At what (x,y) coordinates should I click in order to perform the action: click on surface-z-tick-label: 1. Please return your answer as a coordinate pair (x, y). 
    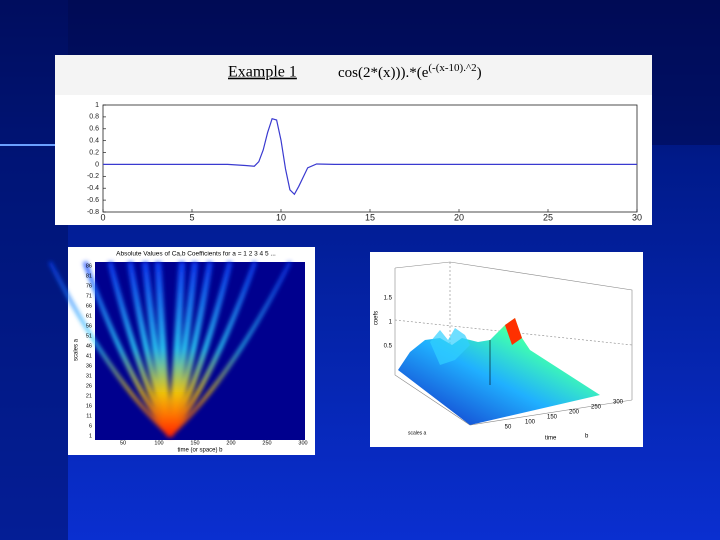
    Looking at the image, I should click on (391, 323).